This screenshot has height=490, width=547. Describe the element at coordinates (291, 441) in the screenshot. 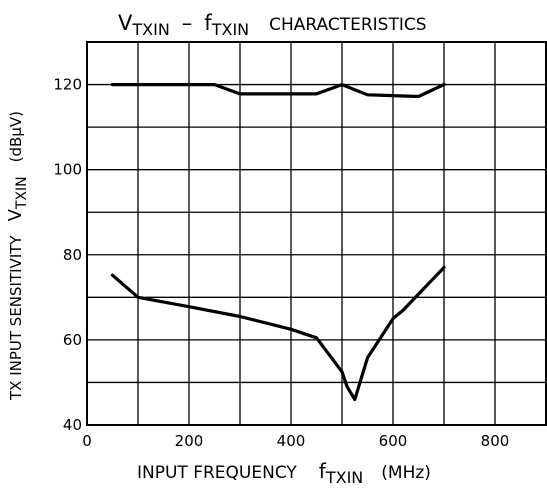

I see `x-tick-label: 400` at that location.